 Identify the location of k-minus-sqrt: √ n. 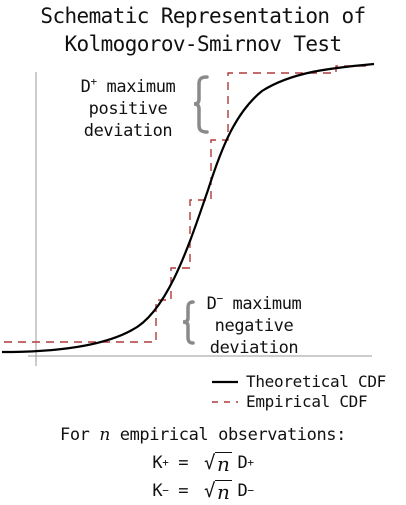
(218, 491).